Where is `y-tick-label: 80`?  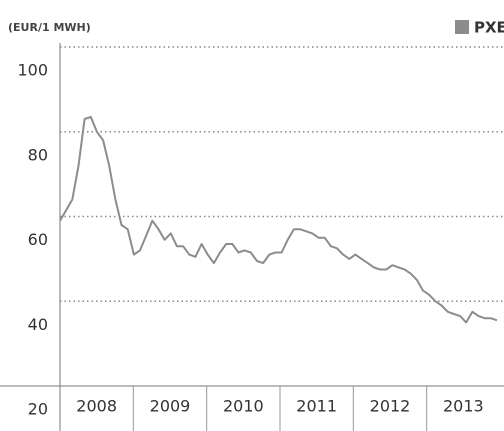 y-tick-label: 80 is located at coordinates (38, 154).